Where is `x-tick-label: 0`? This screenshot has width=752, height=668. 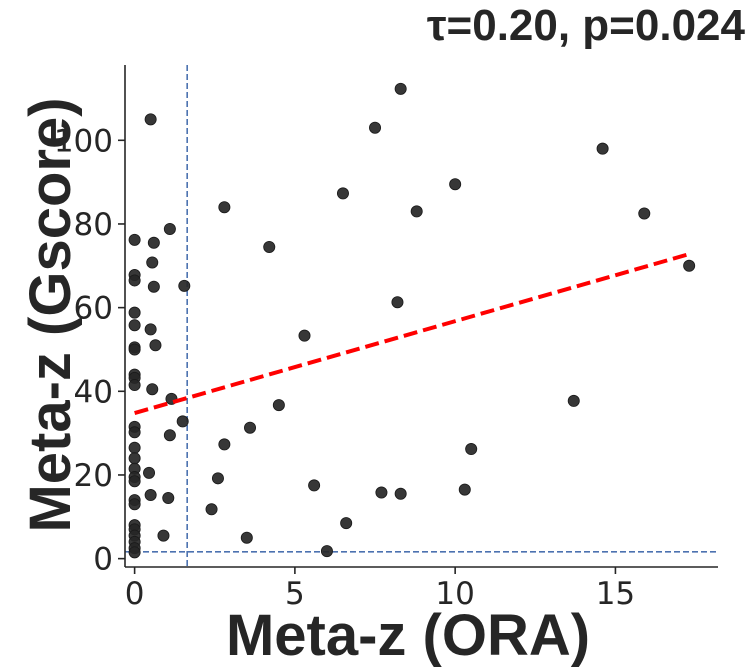 x-tick-label: 0 is located at coordinates (135, 594).